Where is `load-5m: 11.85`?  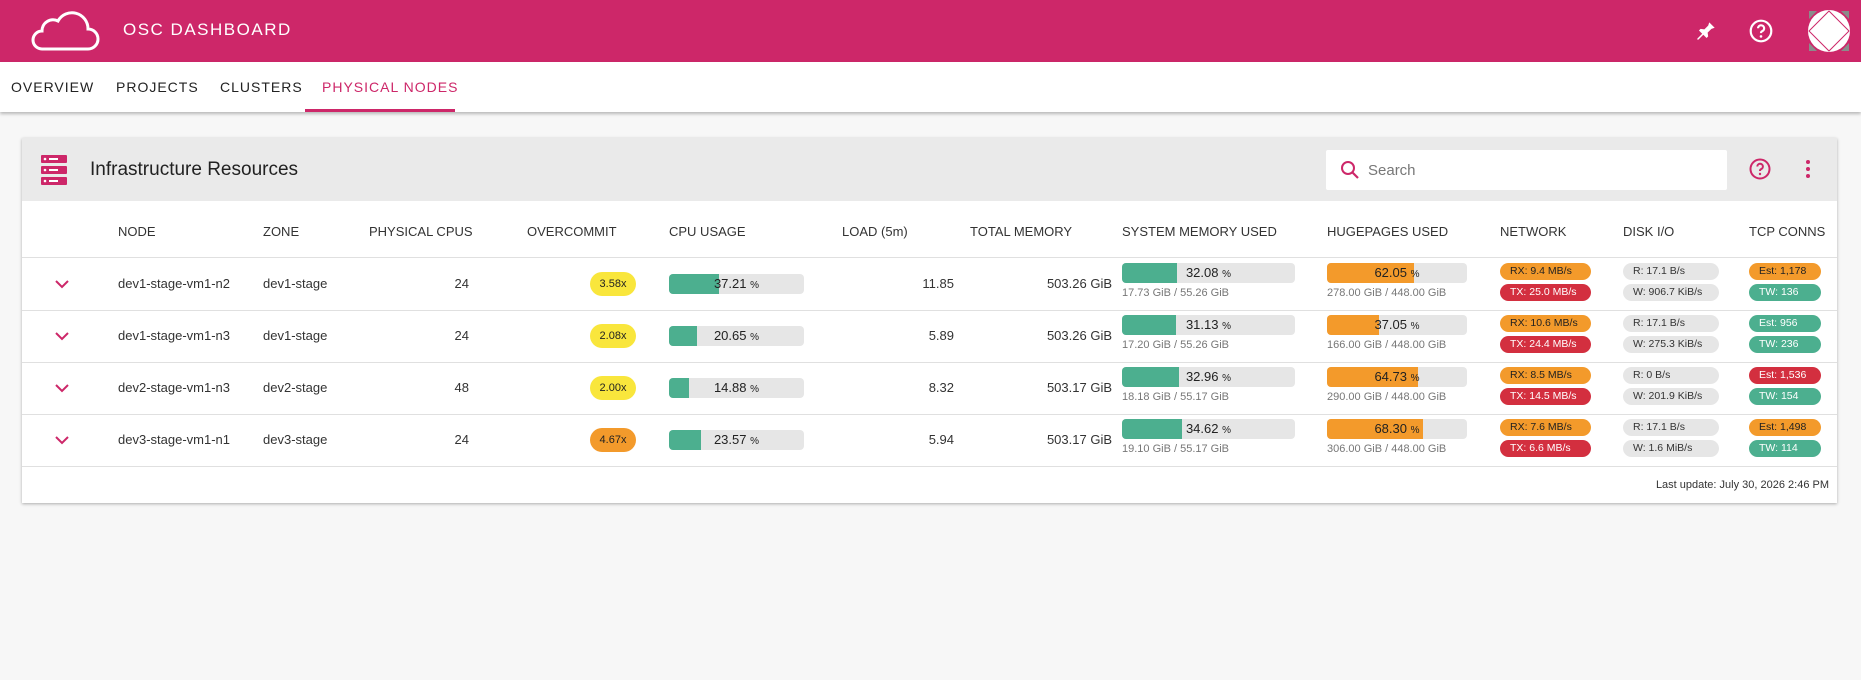
load-5m: 11.85 is located at coordinates (938, 283).